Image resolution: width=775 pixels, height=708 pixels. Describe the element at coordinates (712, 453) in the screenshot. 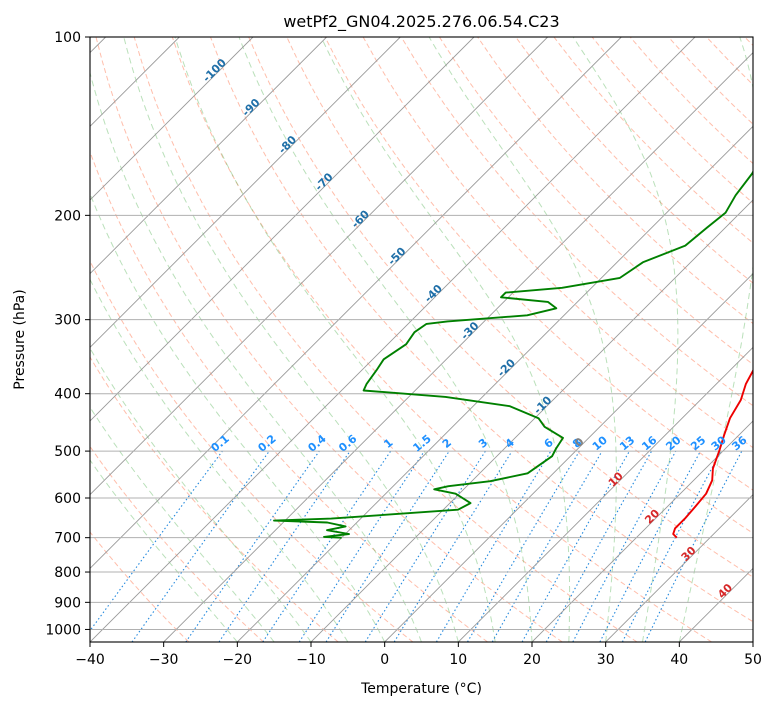

I see `temperature-trace` at that location.